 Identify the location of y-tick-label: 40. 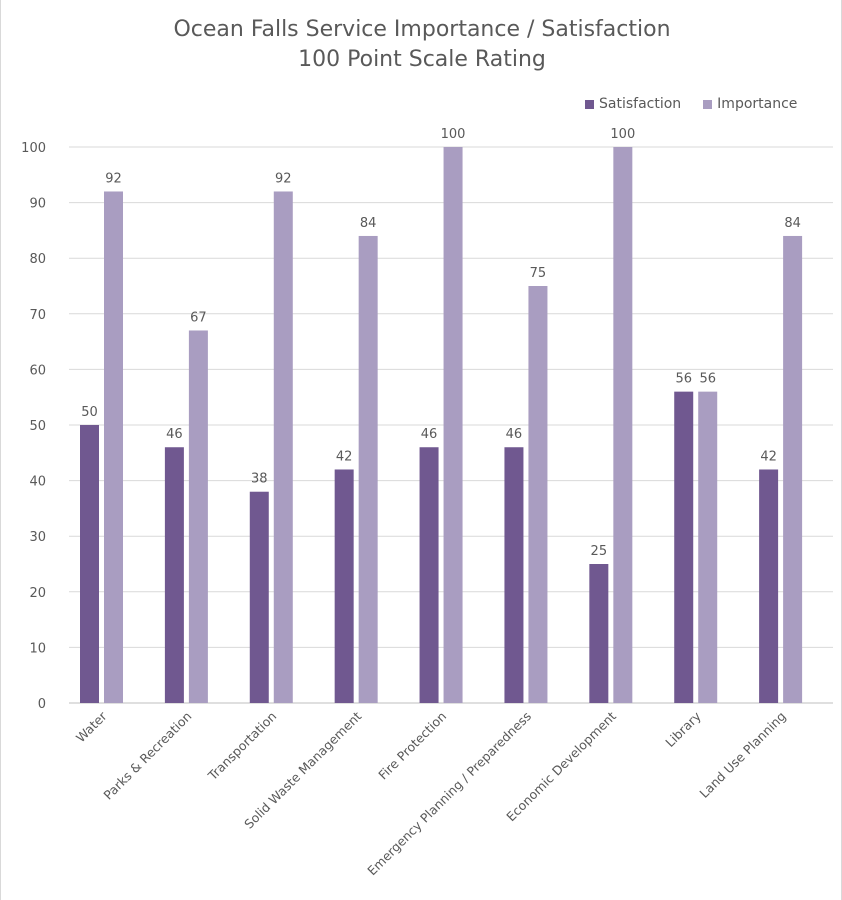
(37, 482).